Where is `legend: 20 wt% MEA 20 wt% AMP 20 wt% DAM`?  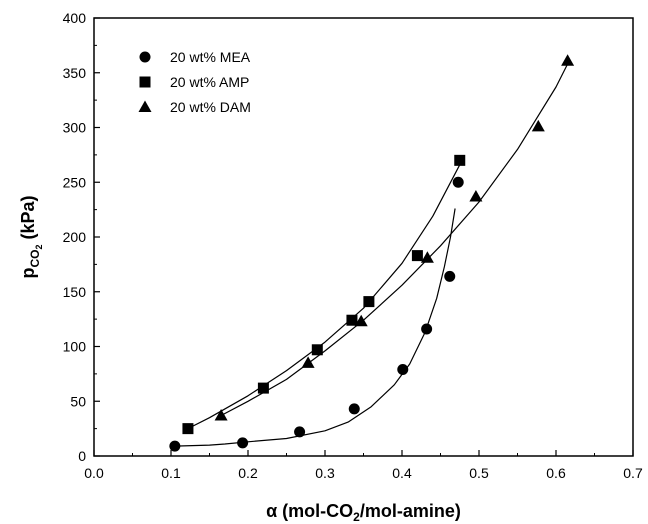 legend: 20 wt% MEA 20 wt% AMP 20 wt% DAM is located at coordinates (194, 82).